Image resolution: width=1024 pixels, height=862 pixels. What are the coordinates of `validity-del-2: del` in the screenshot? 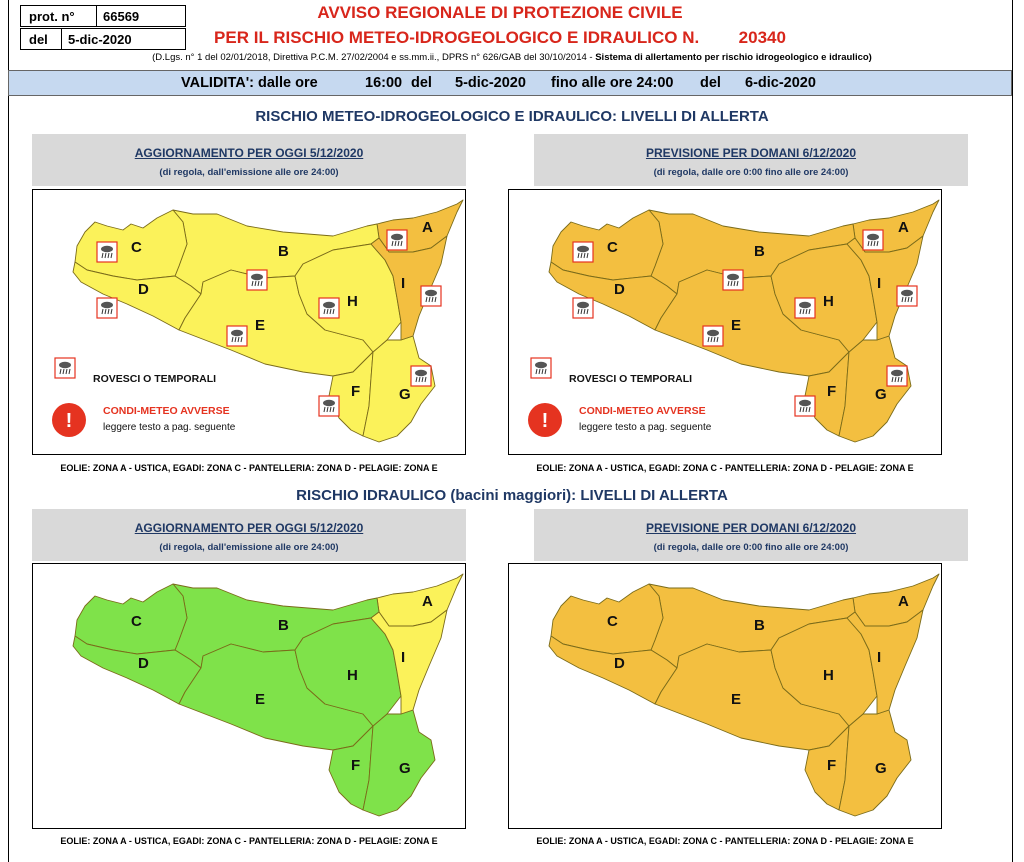 It's located at (710, 83).